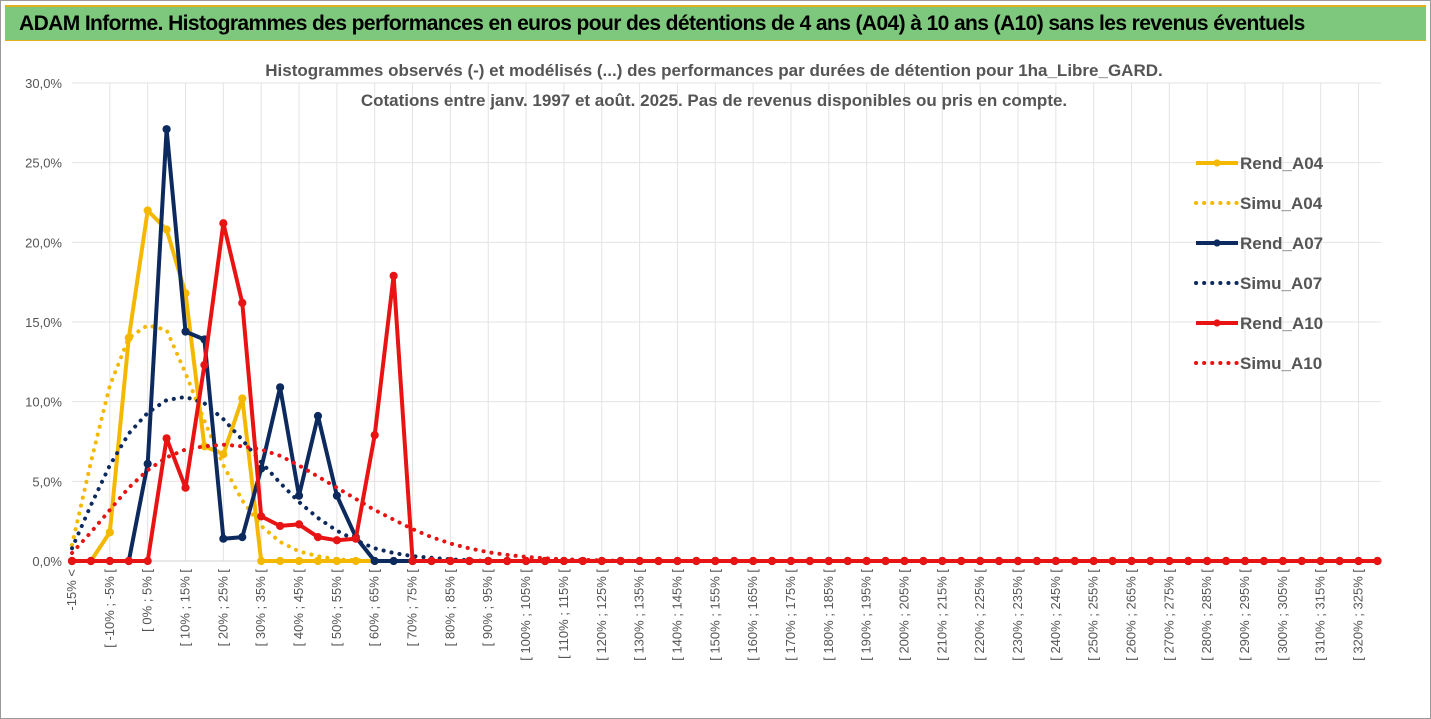  Describe the element at coordinates (374, 608) in the screenshot. I see `x-tick-label: [ 60% ; 65% [` at that location.